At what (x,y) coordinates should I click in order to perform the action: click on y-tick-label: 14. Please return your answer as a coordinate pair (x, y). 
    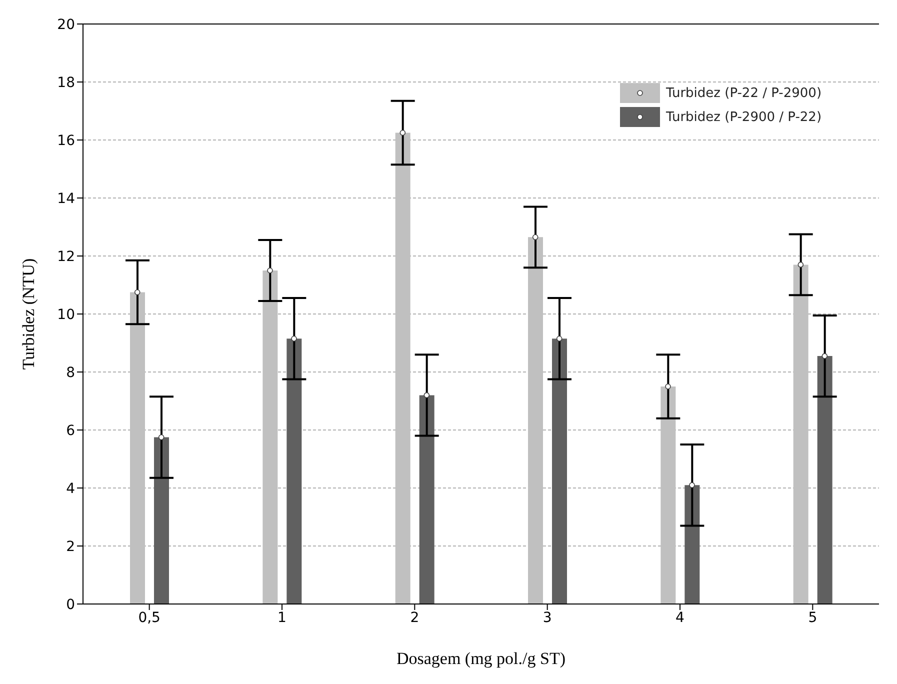
    Looking at the image, I should click on (66, 198).